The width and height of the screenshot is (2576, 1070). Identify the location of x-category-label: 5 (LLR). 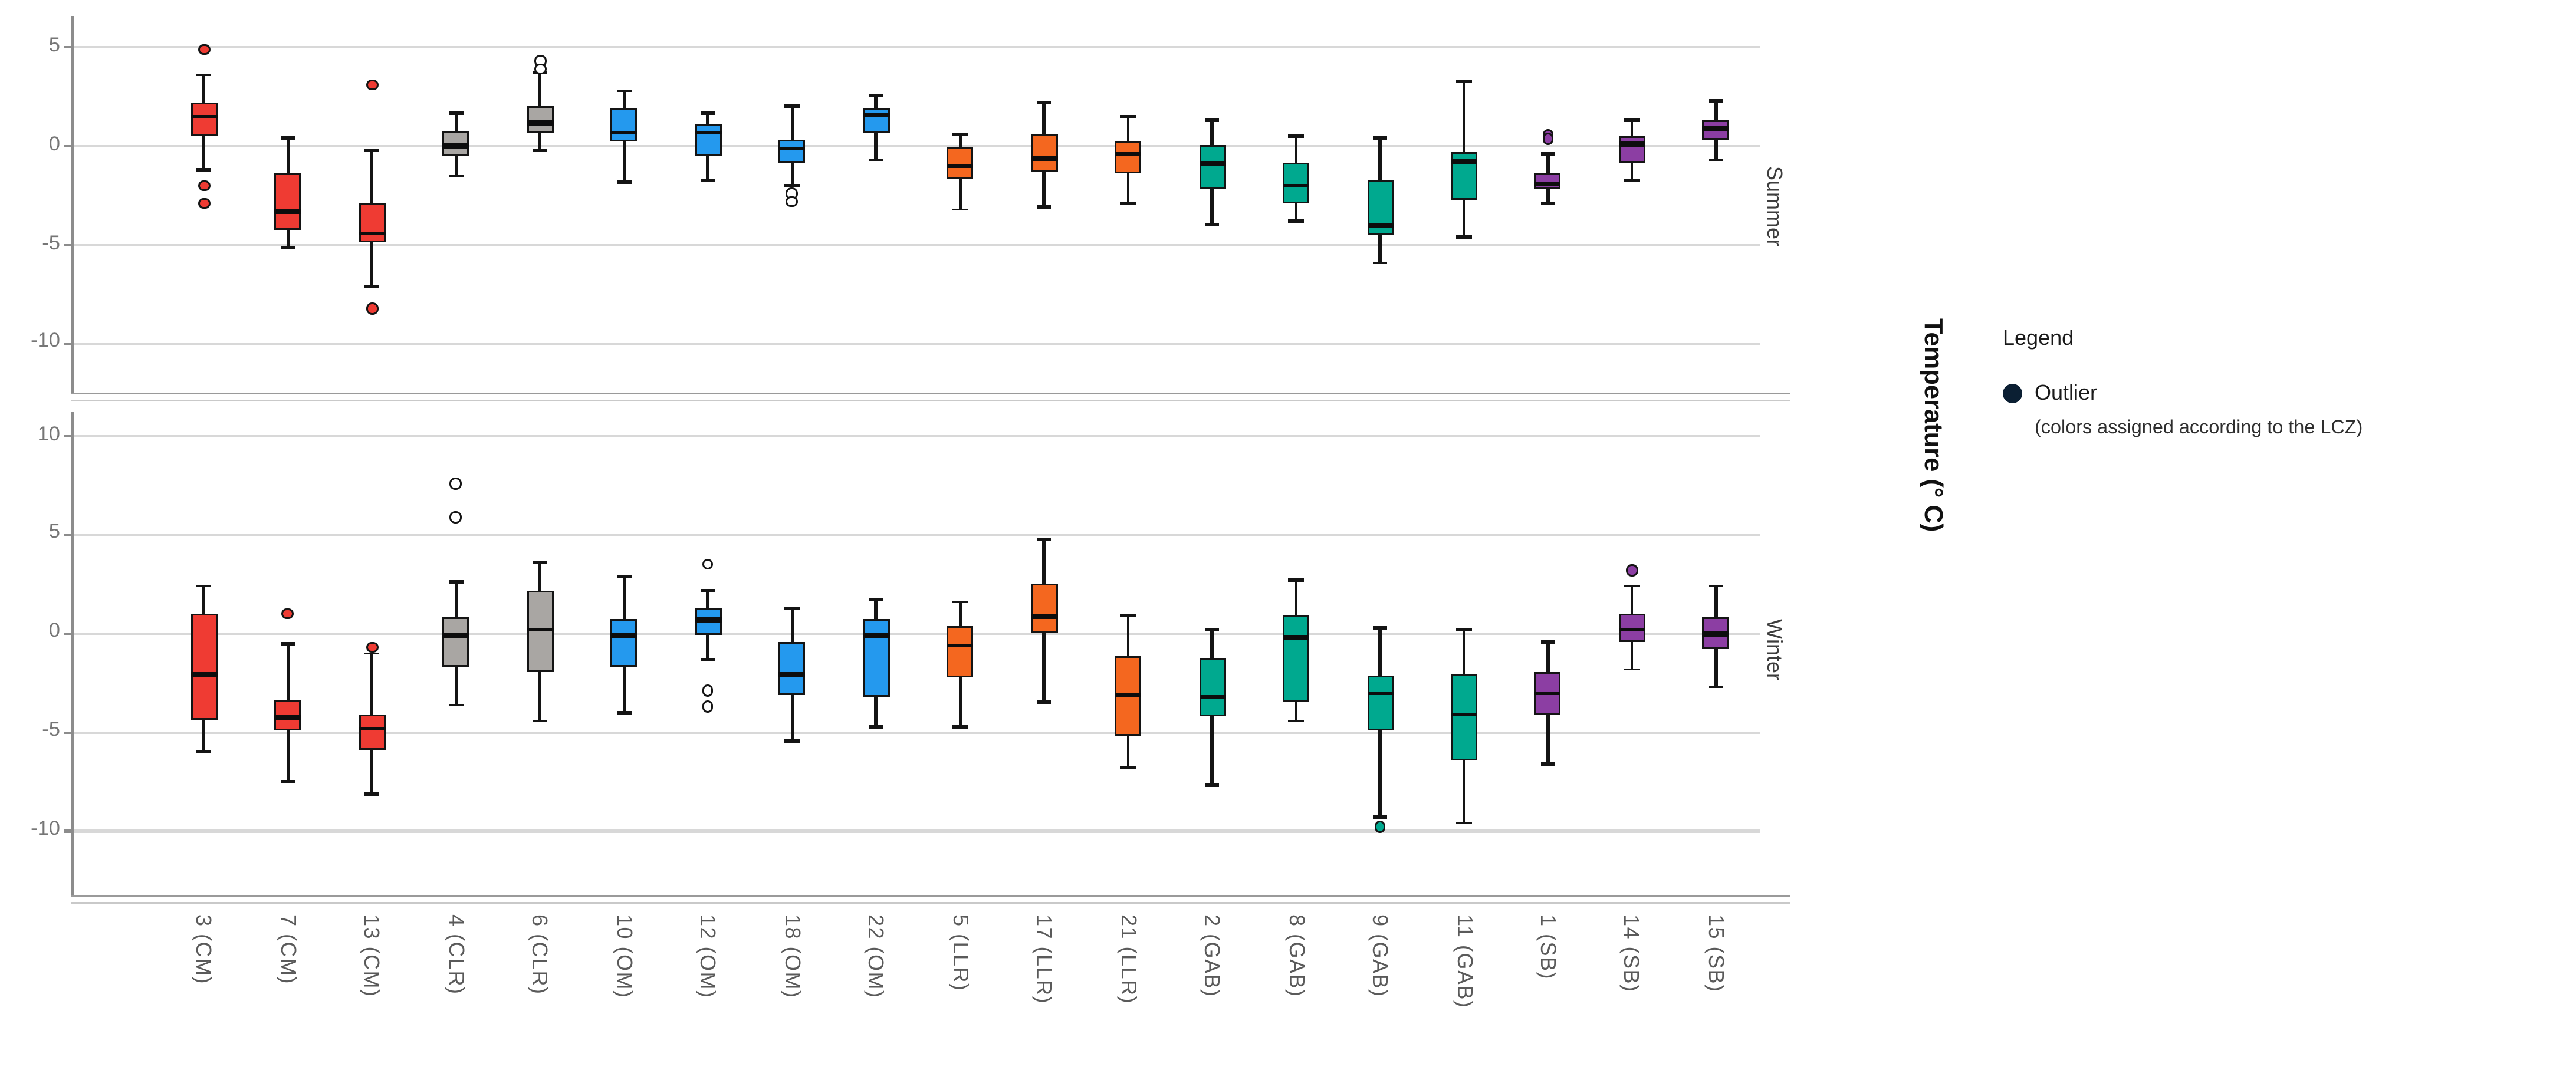
(959, 953).